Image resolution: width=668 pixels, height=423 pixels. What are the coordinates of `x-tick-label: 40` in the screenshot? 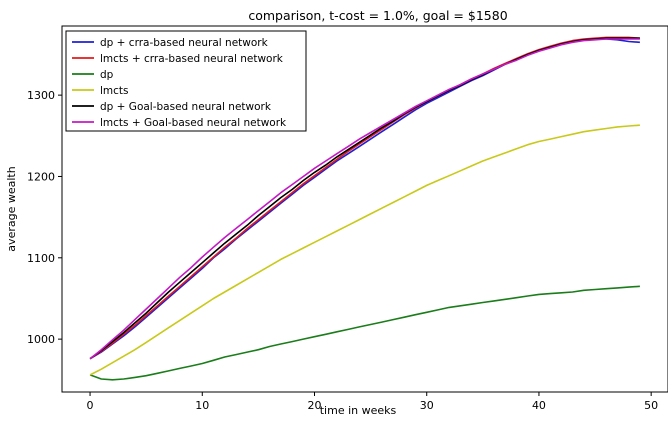 It's located at (539, 405).